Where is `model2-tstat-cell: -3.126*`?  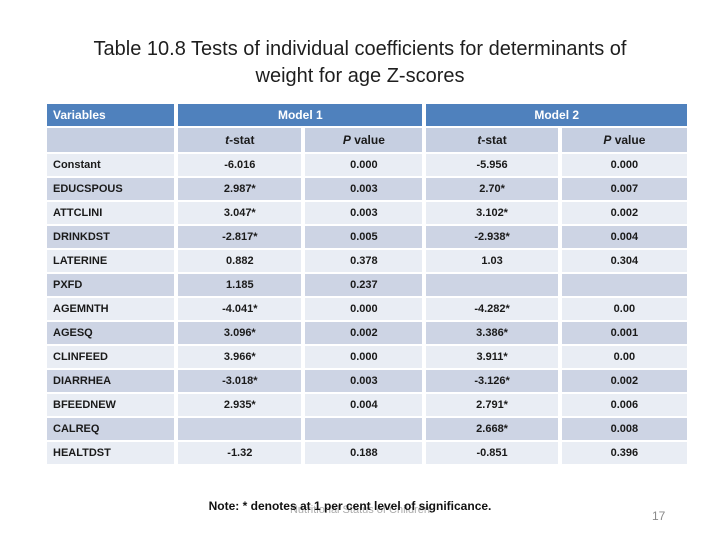 model2-tstat-cell: -3.126* is located at coordinates (492, 381).